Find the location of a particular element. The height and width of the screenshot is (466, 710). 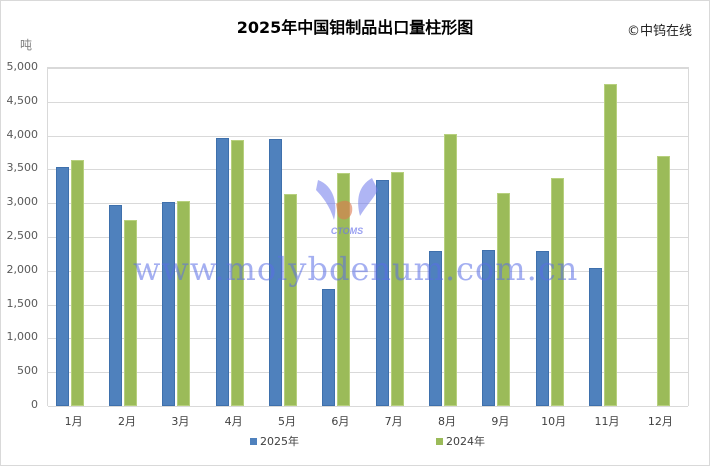

bar-2024年-1月 is located at coordinates (77, 282).